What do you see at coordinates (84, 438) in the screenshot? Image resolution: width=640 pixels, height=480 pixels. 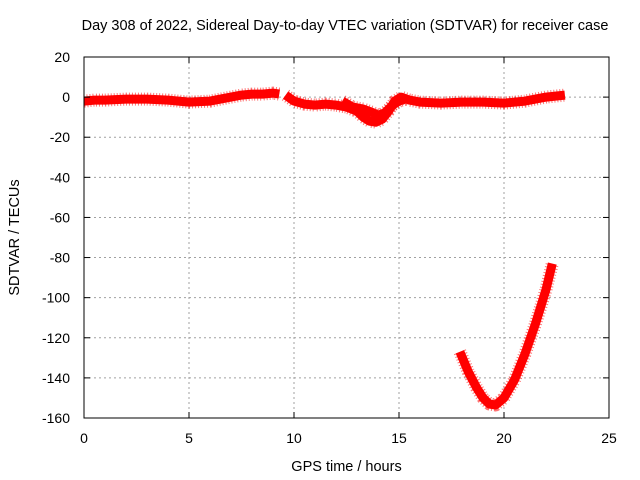 I see `x-tick-label: 0` at bounding box center [84, 438].